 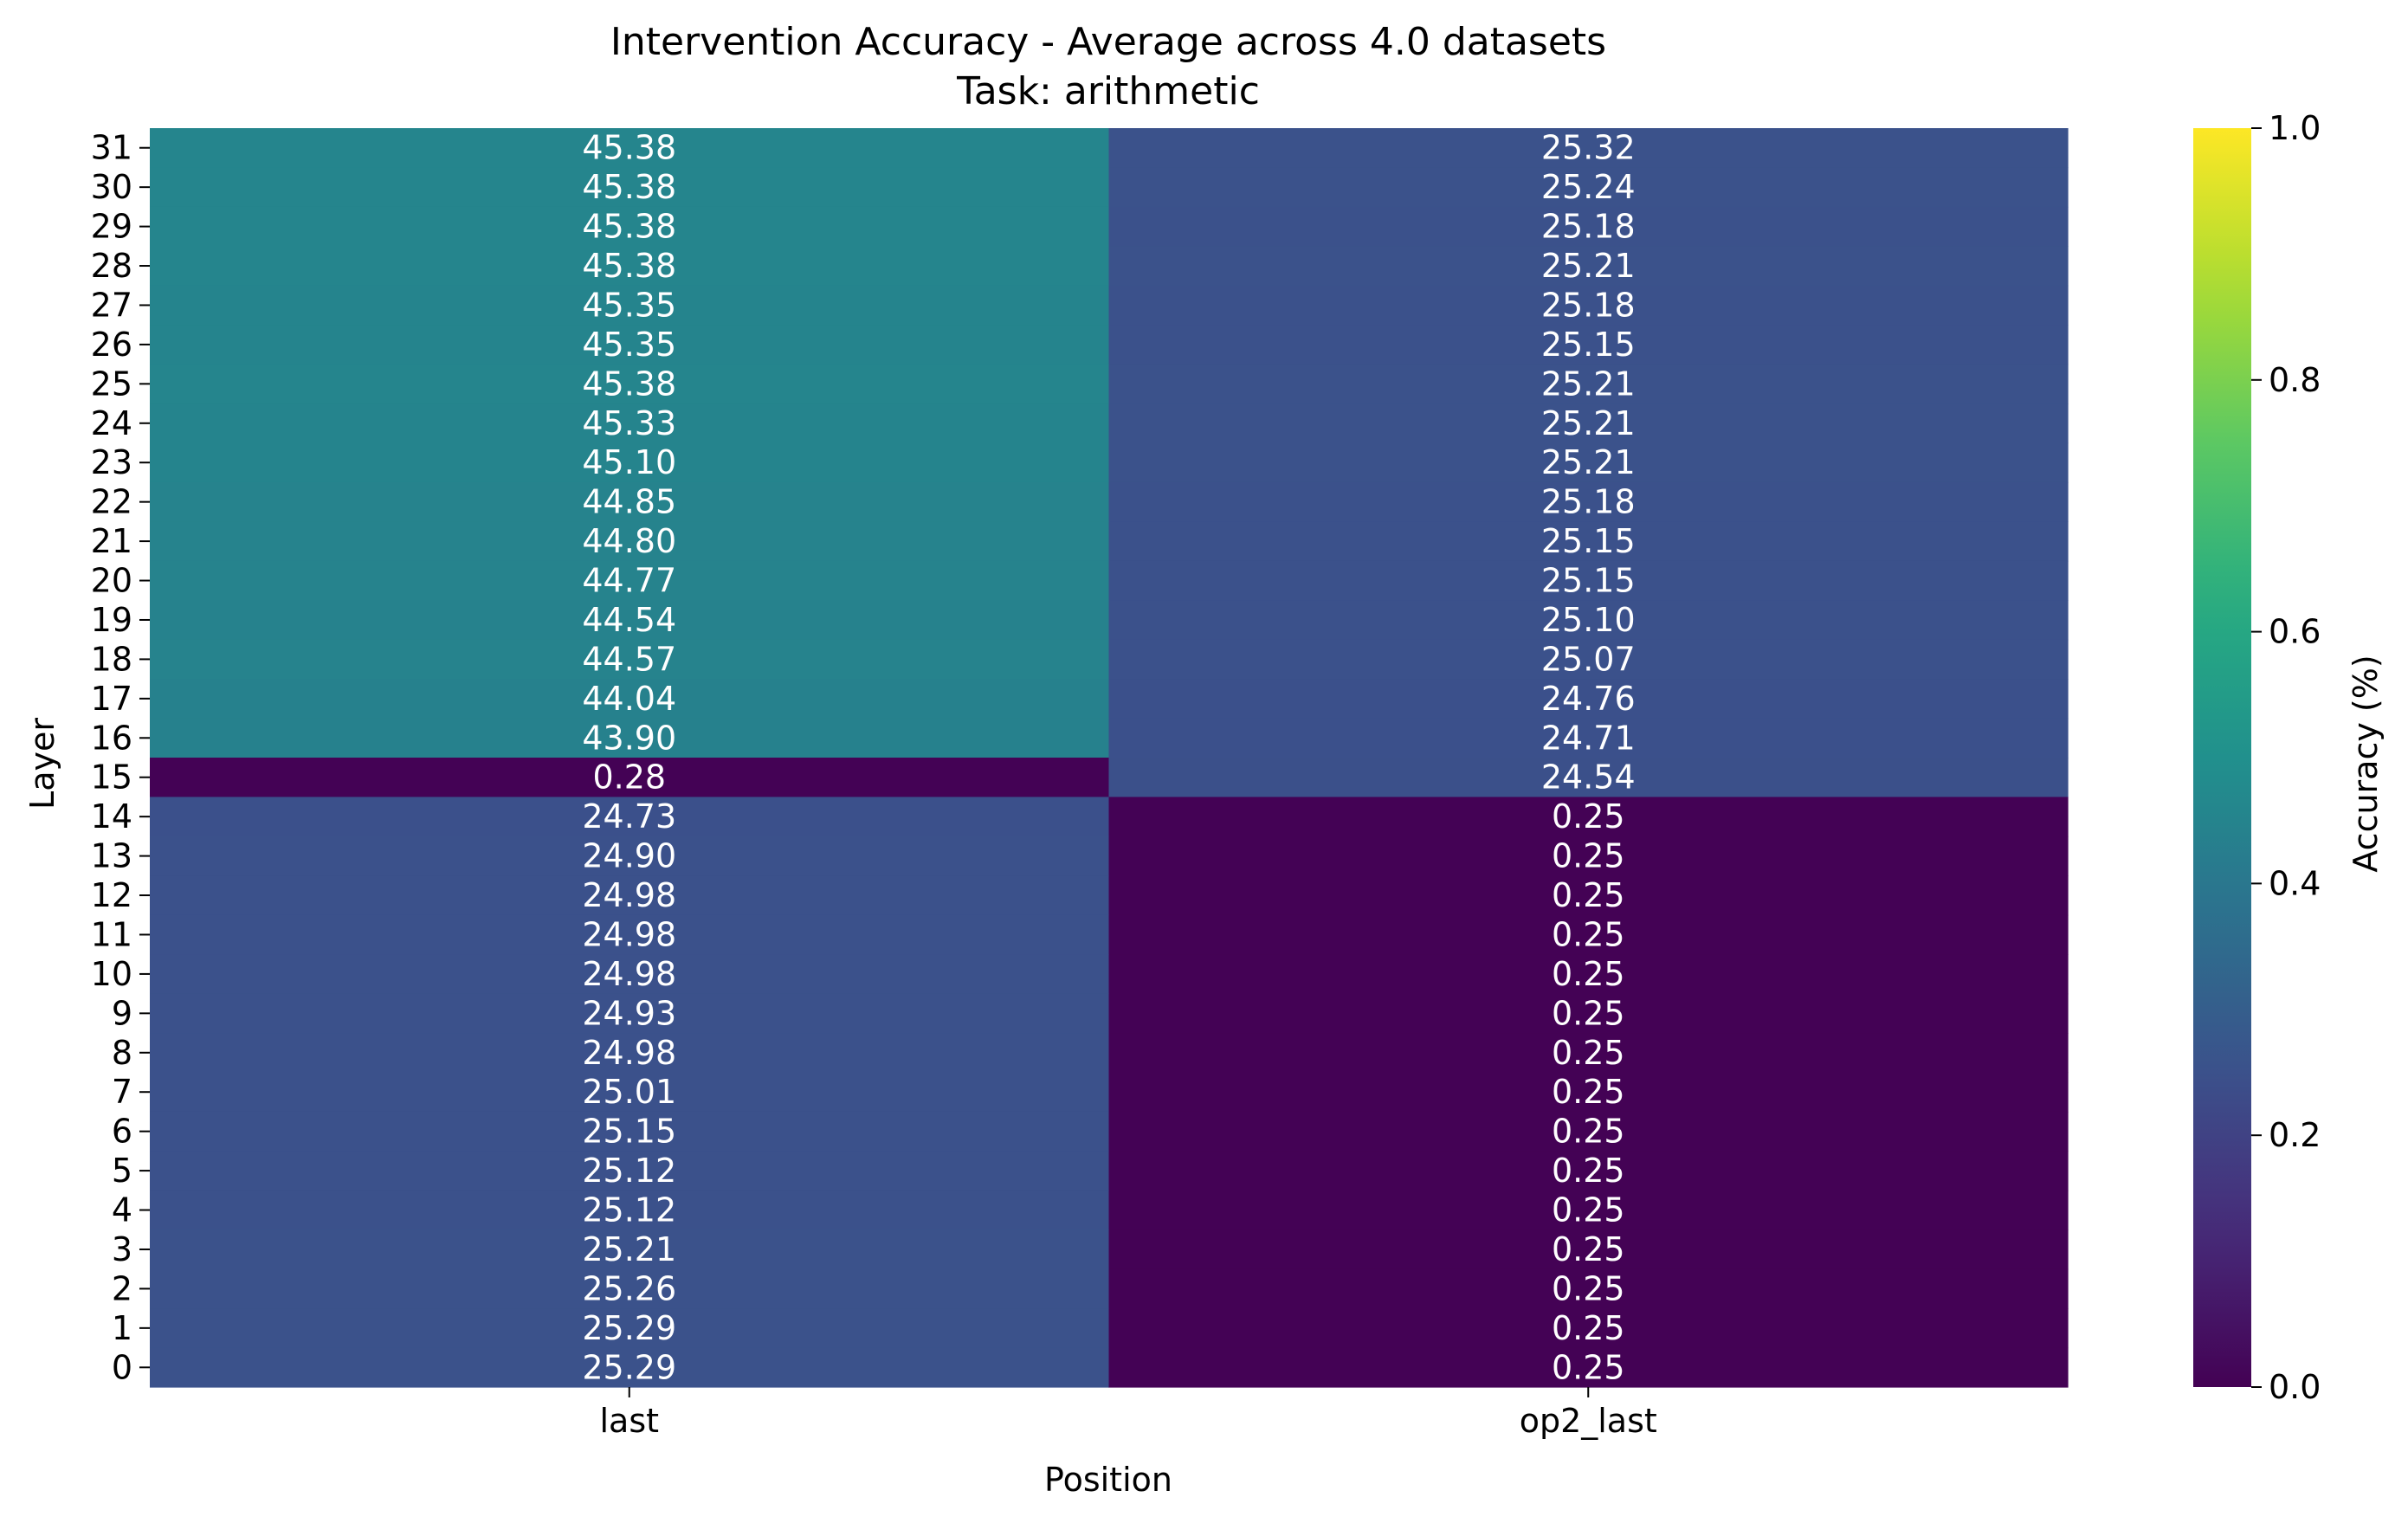 What do you see at coordinates (111, 541) in the screenshot?
I see `y-tick-label: 21` at bounding box center [111, 541].